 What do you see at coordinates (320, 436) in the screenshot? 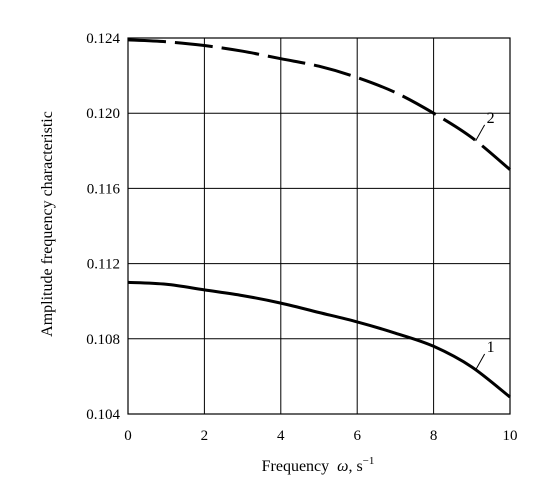
I see `x-axis-ticks: 0 2 4 6 8 10` at bounding box center [320, 436].